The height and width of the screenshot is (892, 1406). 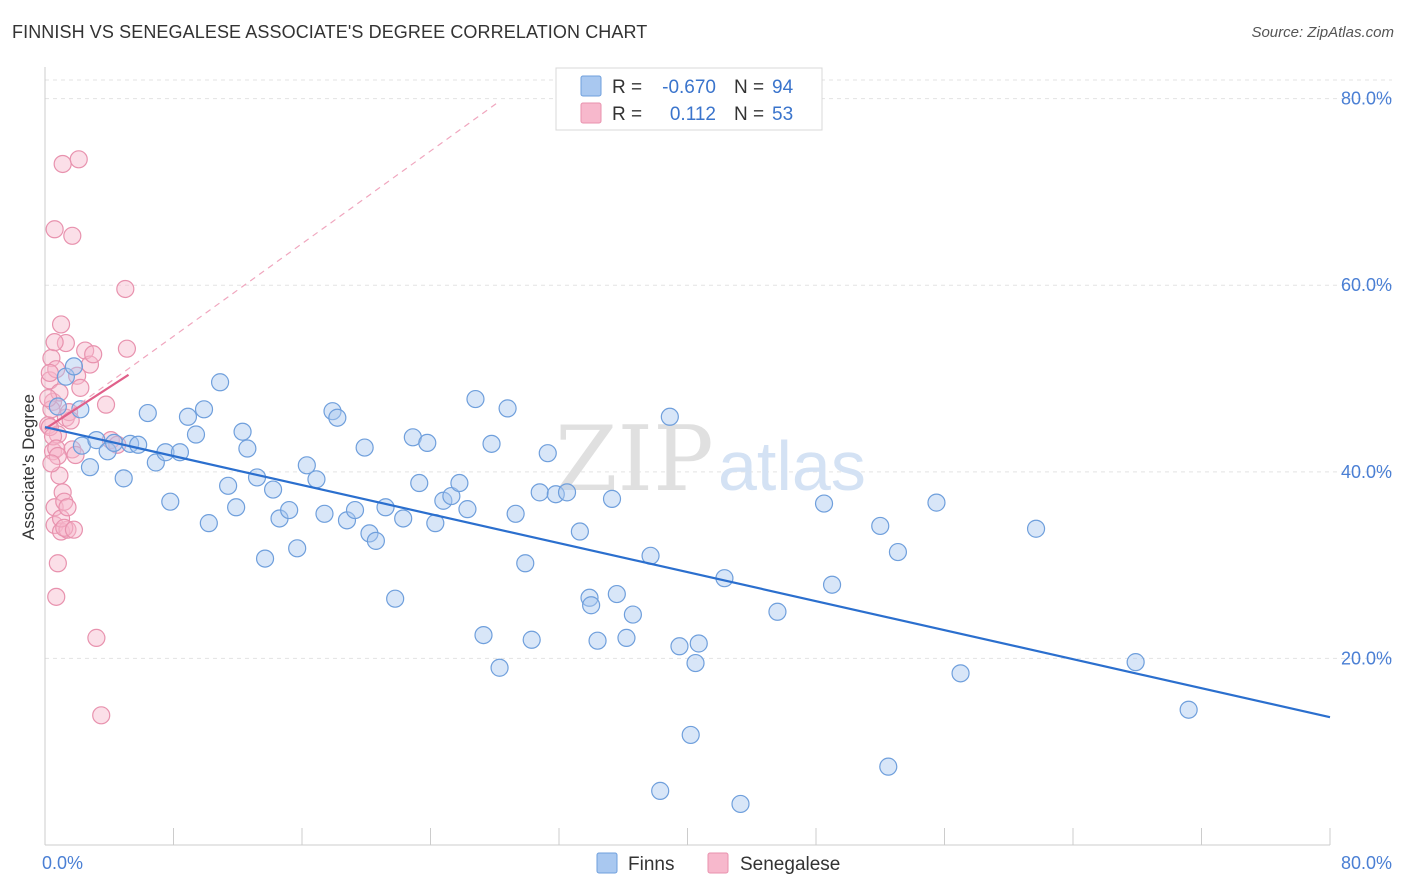 What do you see at coordinates (591, 86) in the screenshot?
I see `legend-finns-swatch` at bounding box center [591, 86].